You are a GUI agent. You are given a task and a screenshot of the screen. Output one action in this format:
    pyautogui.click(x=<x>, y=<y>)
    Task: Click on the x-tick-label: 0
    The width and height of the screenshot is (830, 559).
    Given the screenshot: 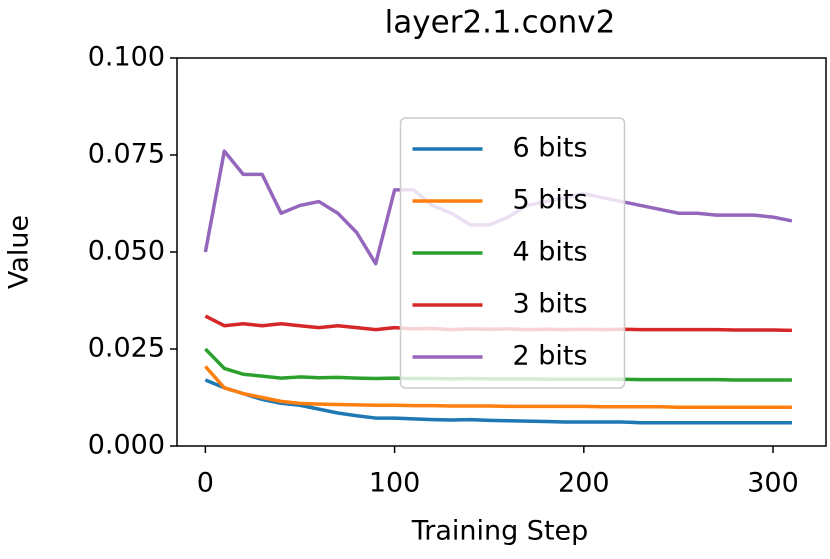 What is the action you would take?
    pyautogui.click(x=205, y=483)
    